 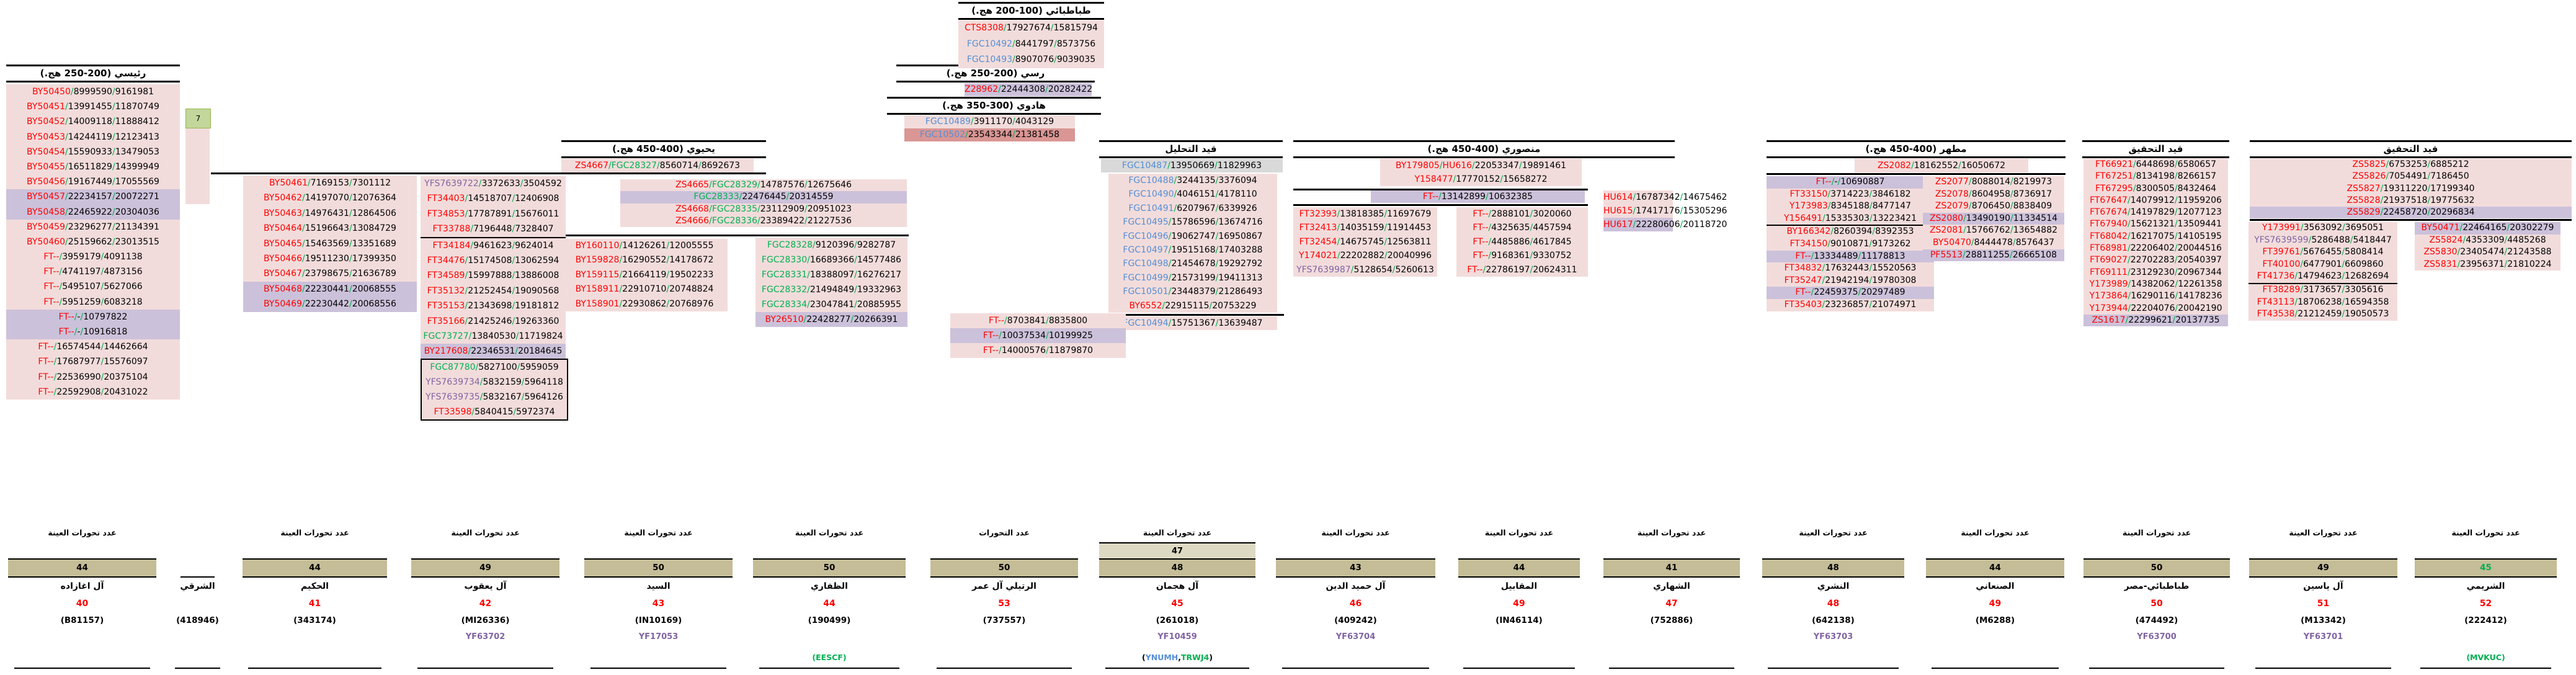 What do you see at coordinates (1177, 604) in the screenshot?
I see `marker-count: 45` at bounding box center [1177, 604].